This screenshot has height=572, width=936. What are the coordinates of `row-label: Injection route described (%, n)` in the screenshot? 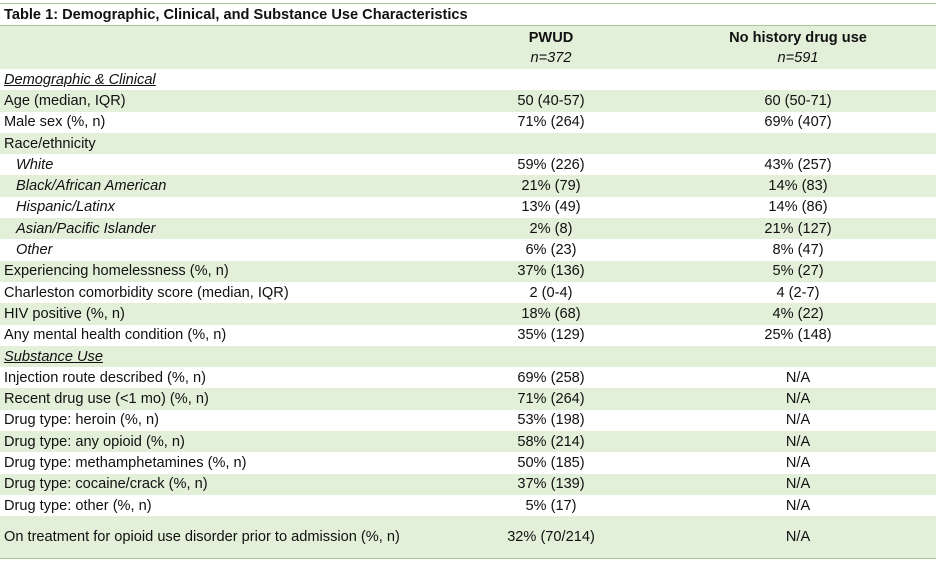 It's located at (105, 377).